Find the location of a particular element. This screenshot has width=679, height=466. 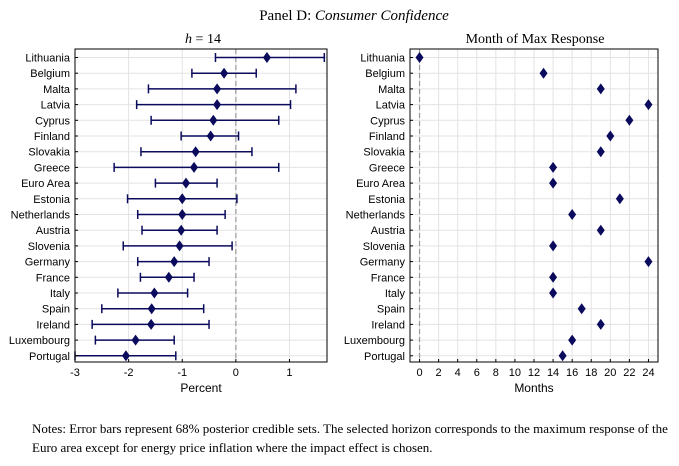

left-xtick-label: 1 is located at coordinates (289, 373).